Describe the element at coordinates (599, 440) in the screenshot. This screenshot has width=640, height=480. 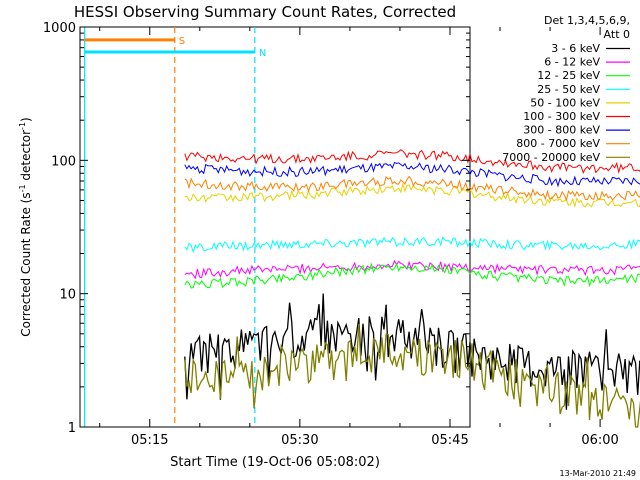
I see `x-tick-label: 06:00` at that location.